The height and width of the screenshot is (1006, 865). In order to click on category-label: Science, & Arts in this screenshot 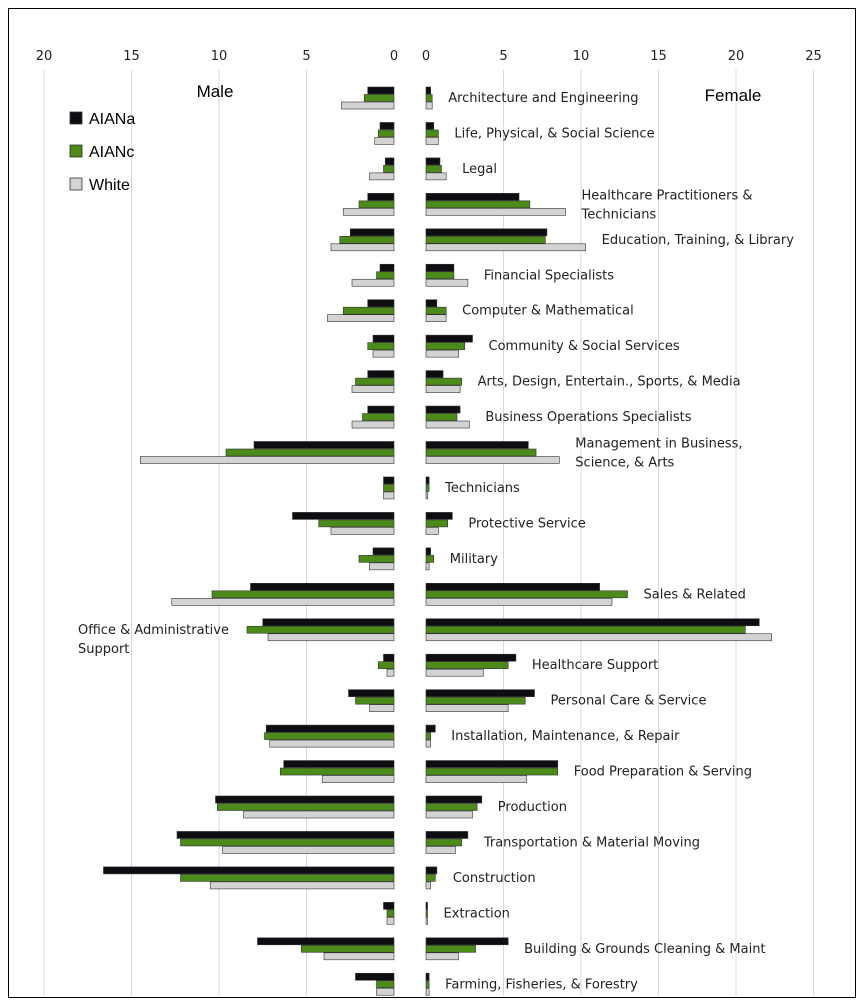, I will do `click(624, 463)`.